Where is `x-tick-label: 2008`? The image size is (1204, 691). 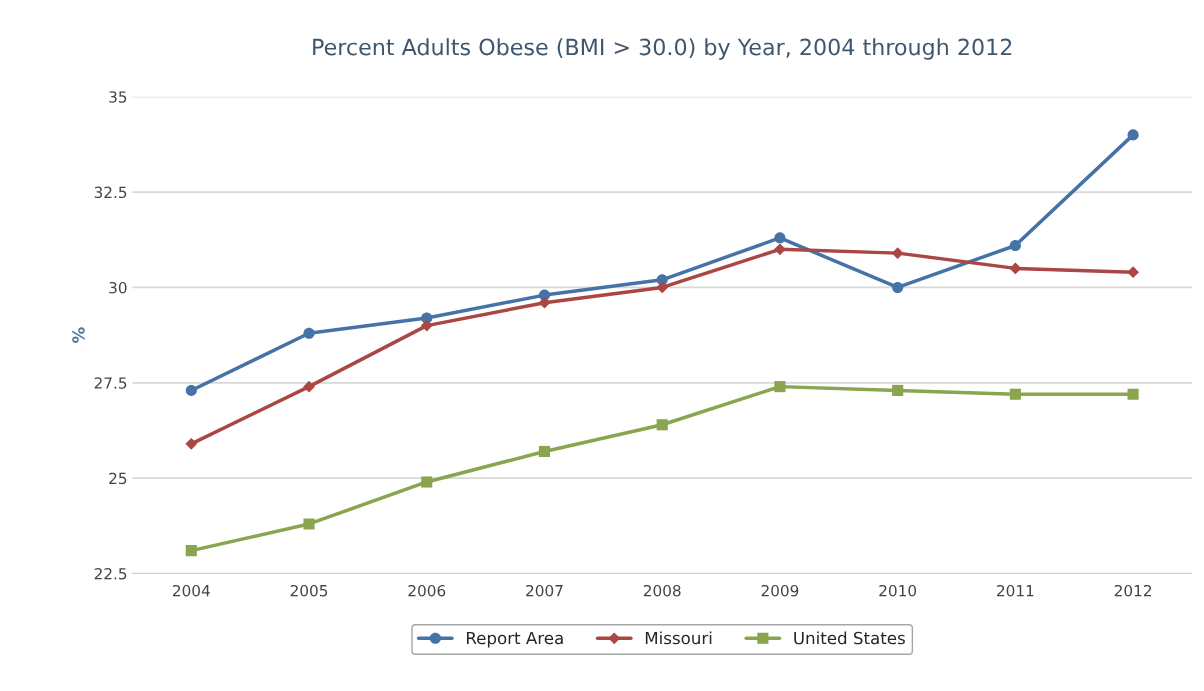 x-tick-label: 2008 is located at coordinates (662, 590).